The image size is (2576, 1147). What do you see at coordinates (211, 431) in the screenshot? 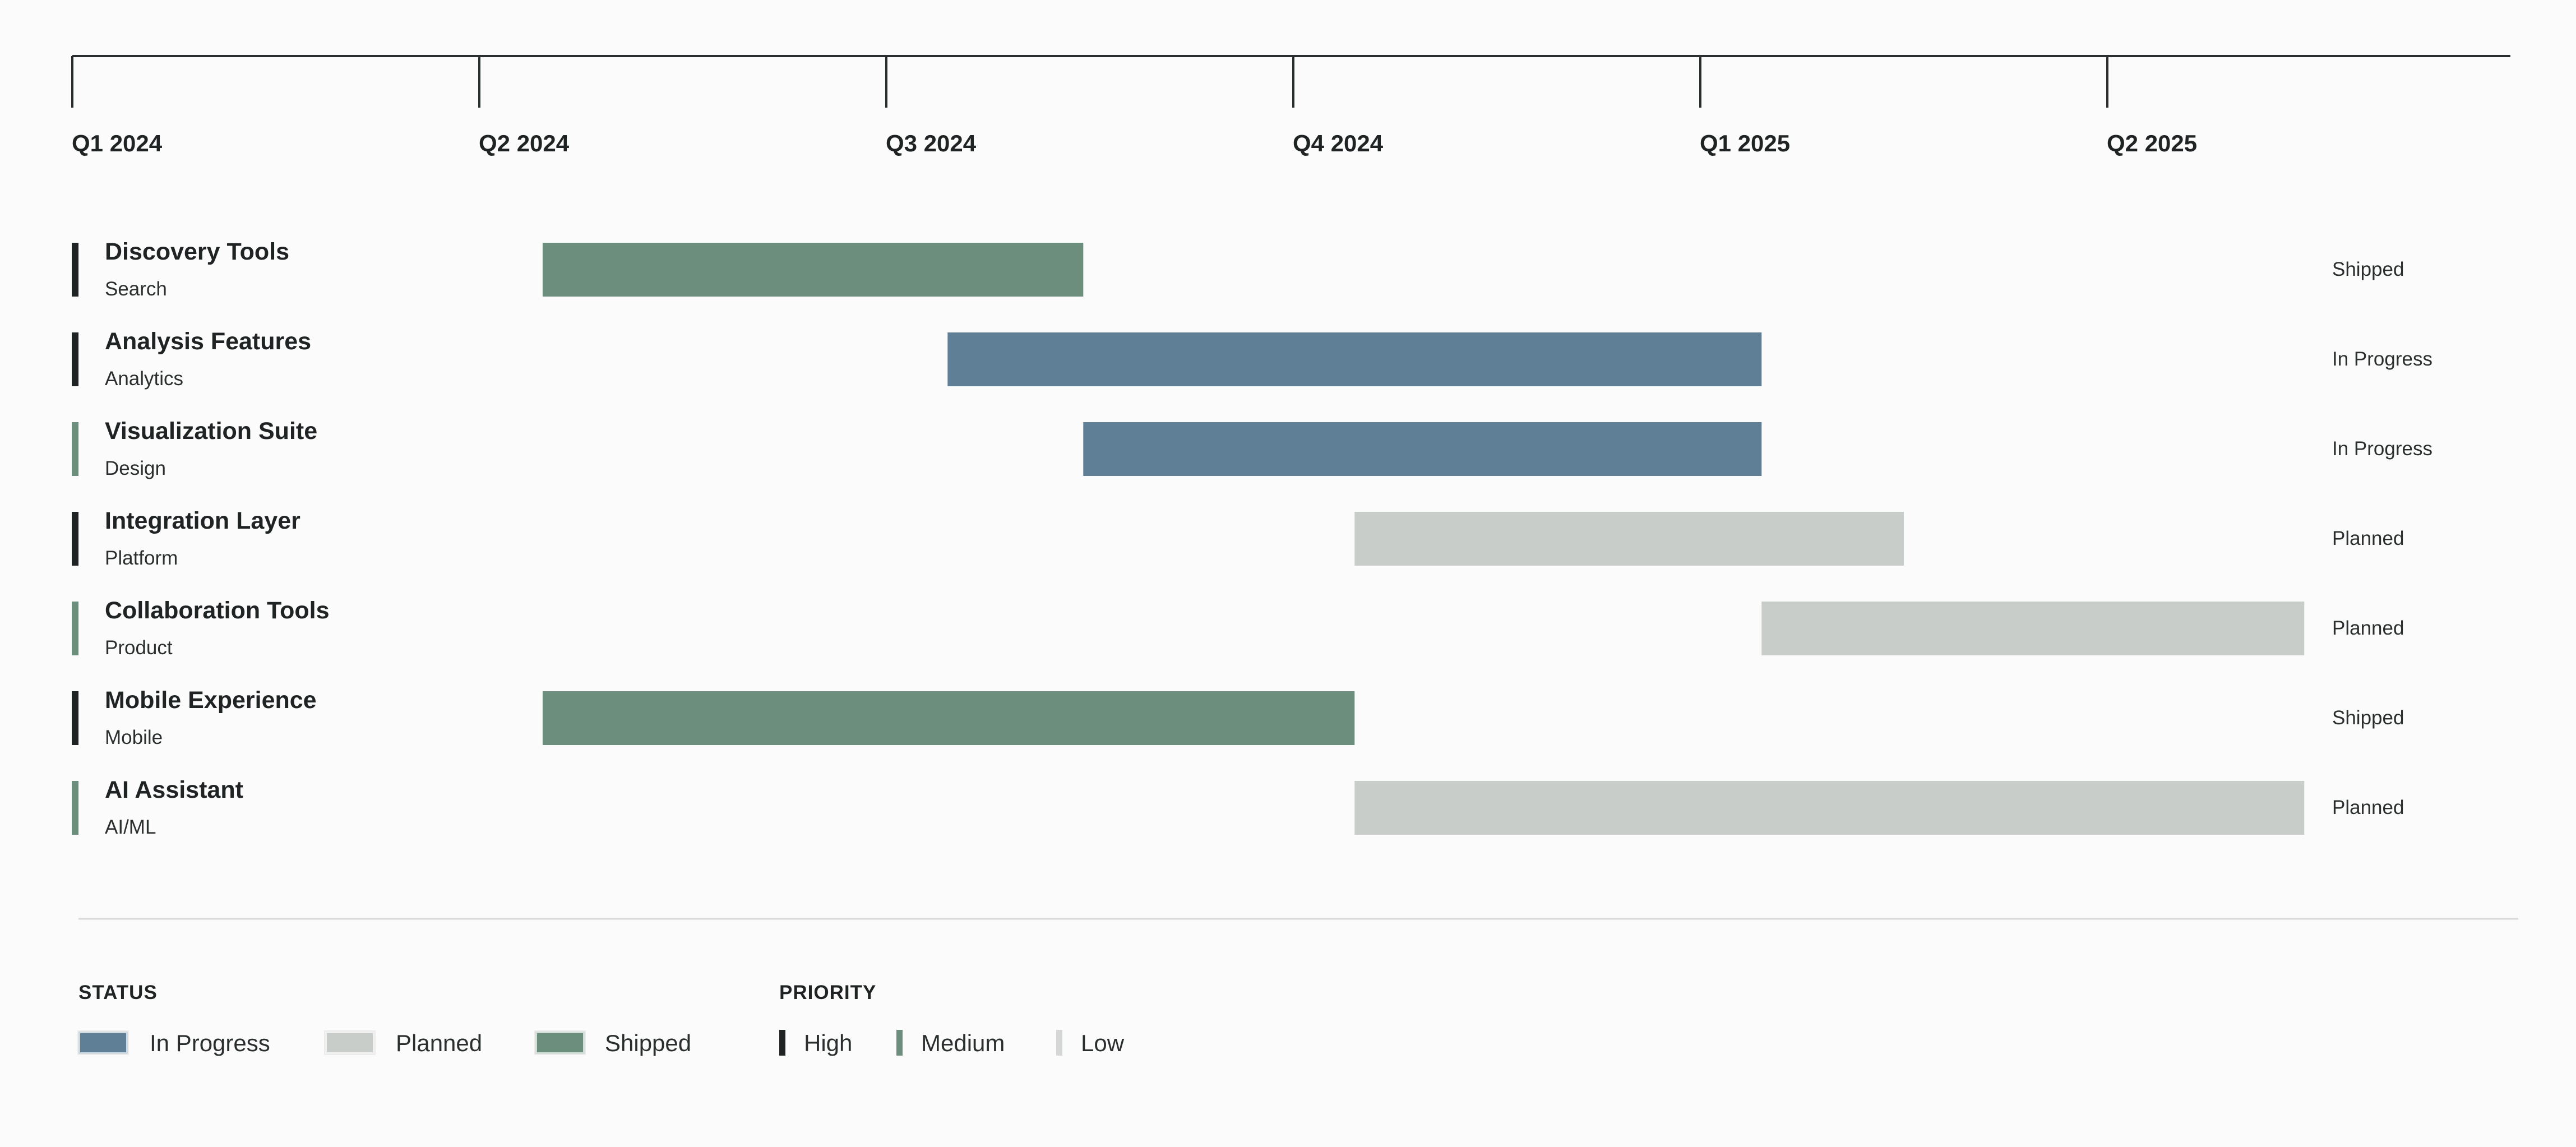
I see `task-name: Visualization Suite` at bounding box center [211, 431].